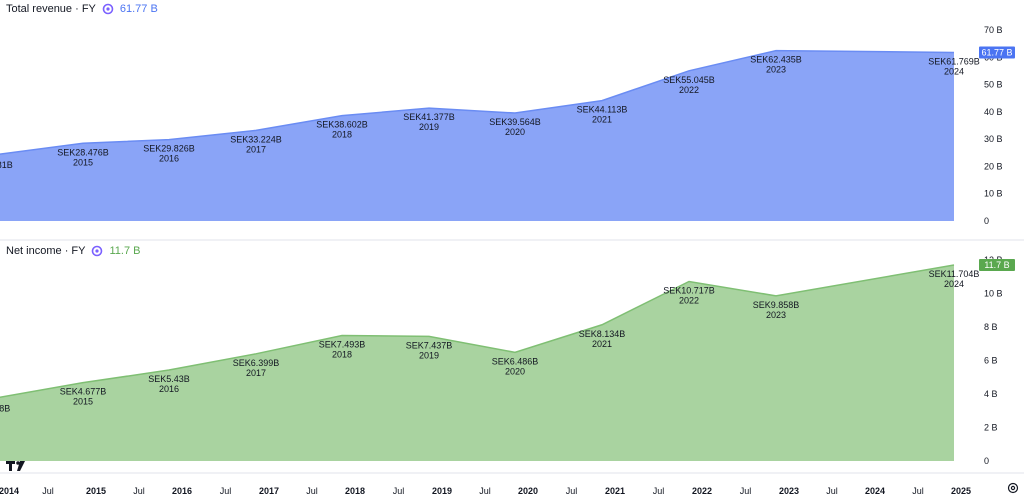 This screenshot has width=1024, height=500. Describe the element at coordinates (96, 491) in the screenshot. I see `x-tick-label: 2015` at that location.